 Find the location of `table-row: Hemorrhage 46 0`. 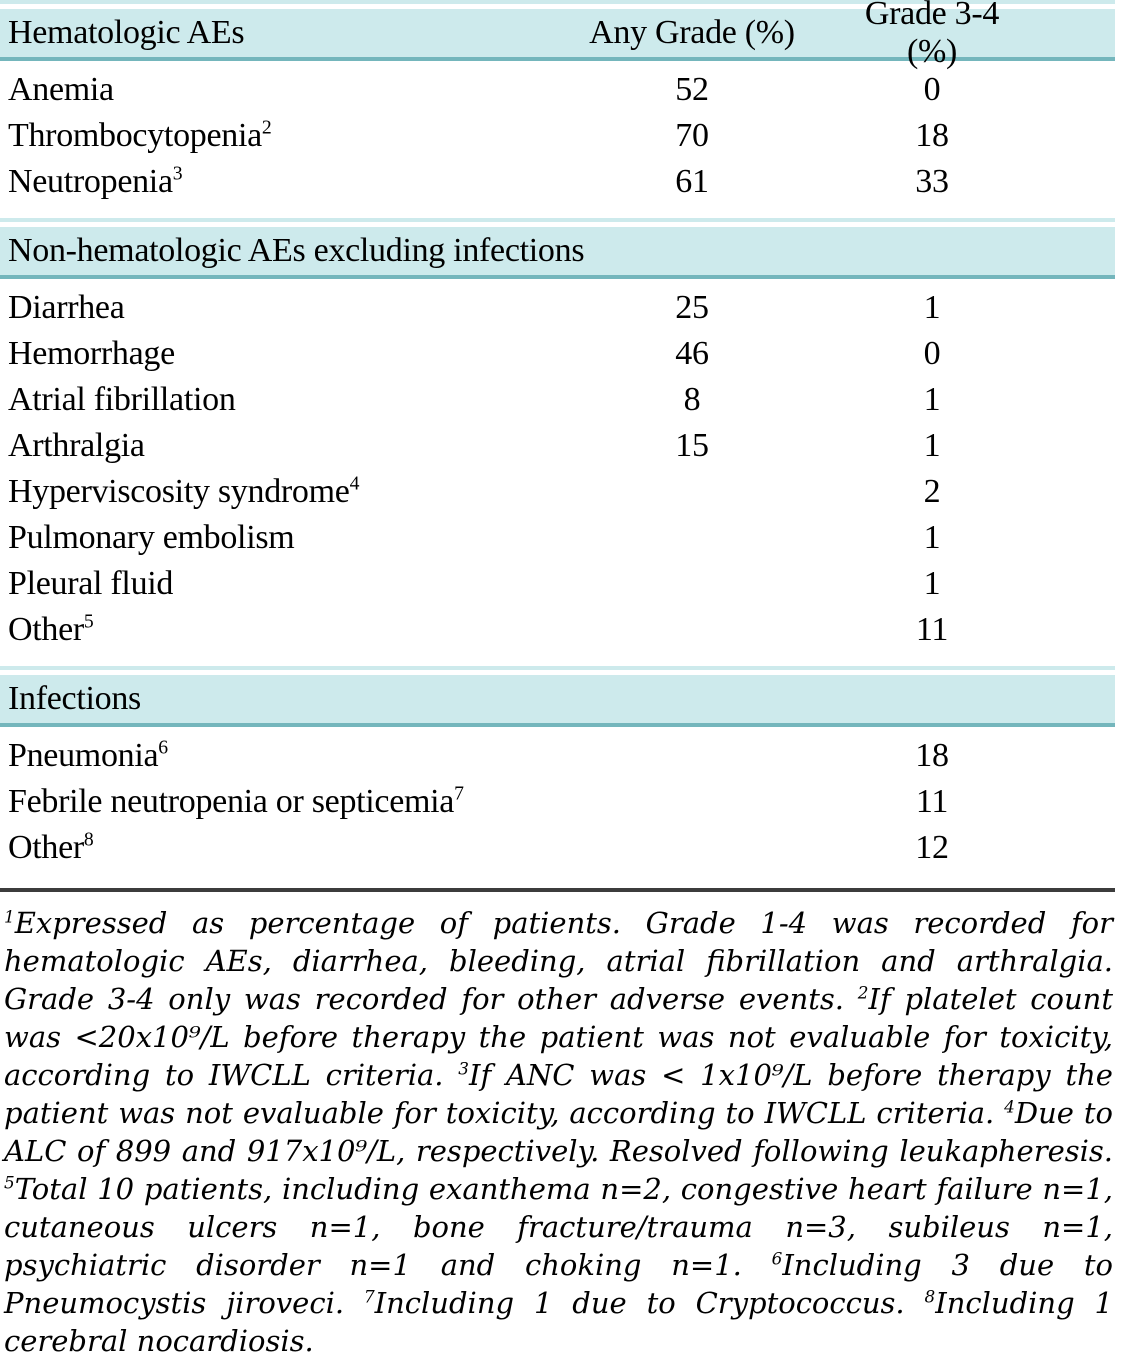

table-row: Hemorrhage 46 0 is located at coordinates (557, 354).